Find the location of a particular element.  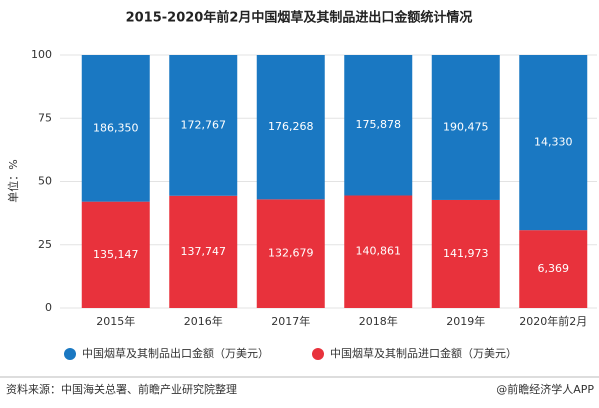

value-label: 186,350 is located at coordinates (116, 127).